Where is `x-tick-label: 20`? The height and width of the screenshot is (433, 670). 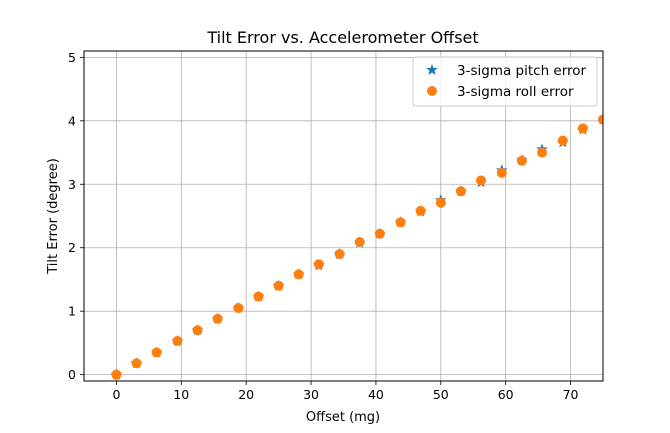 x-tick-label: 20 is located at coordinates (246, 394).